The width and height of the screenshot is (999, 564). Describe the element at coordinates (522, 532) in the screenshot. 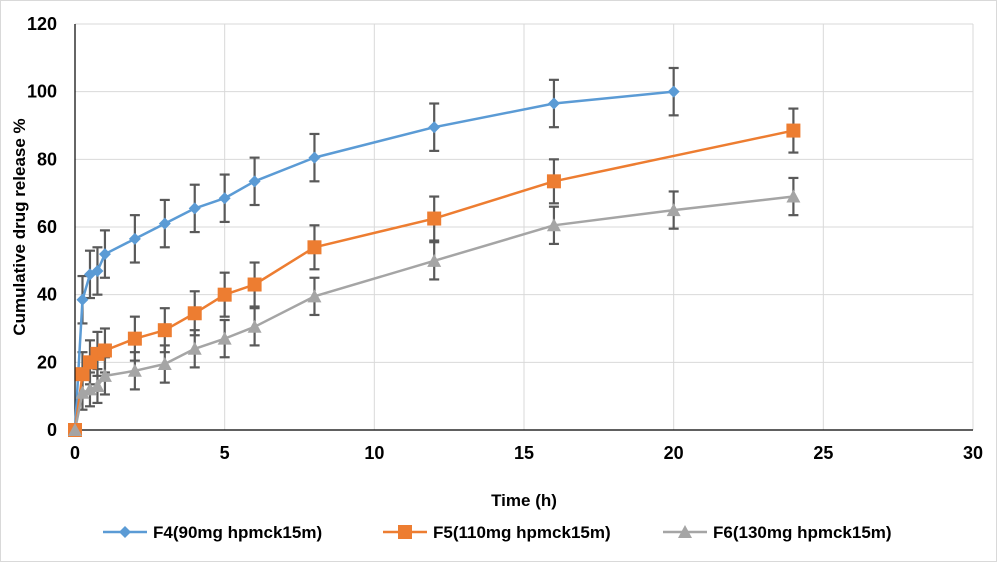

I see `legend-label-2: F5(110mg hpmck15m)` at that location.